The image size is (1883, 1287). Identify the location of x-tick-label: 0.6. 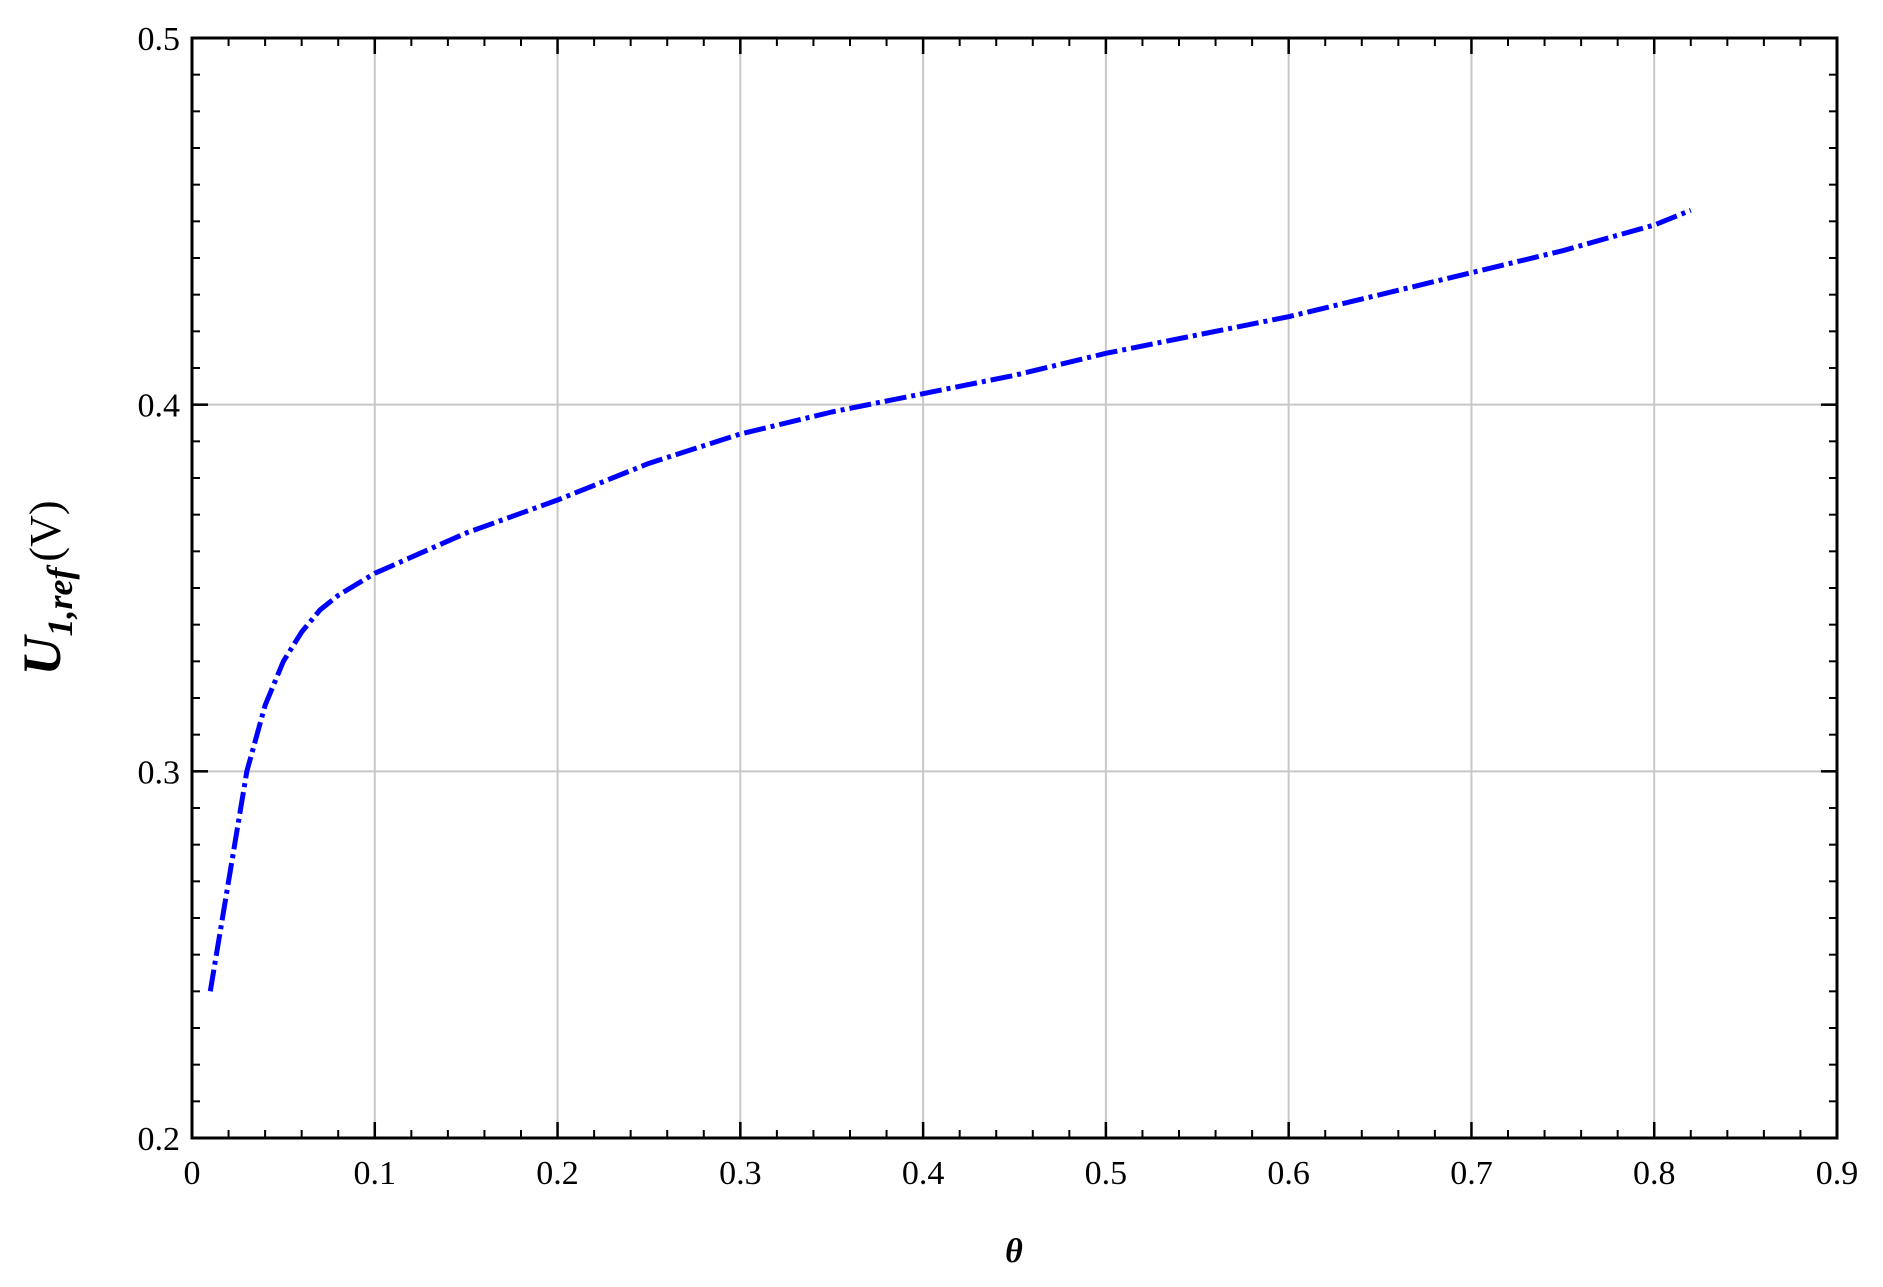
(1288, 1173).